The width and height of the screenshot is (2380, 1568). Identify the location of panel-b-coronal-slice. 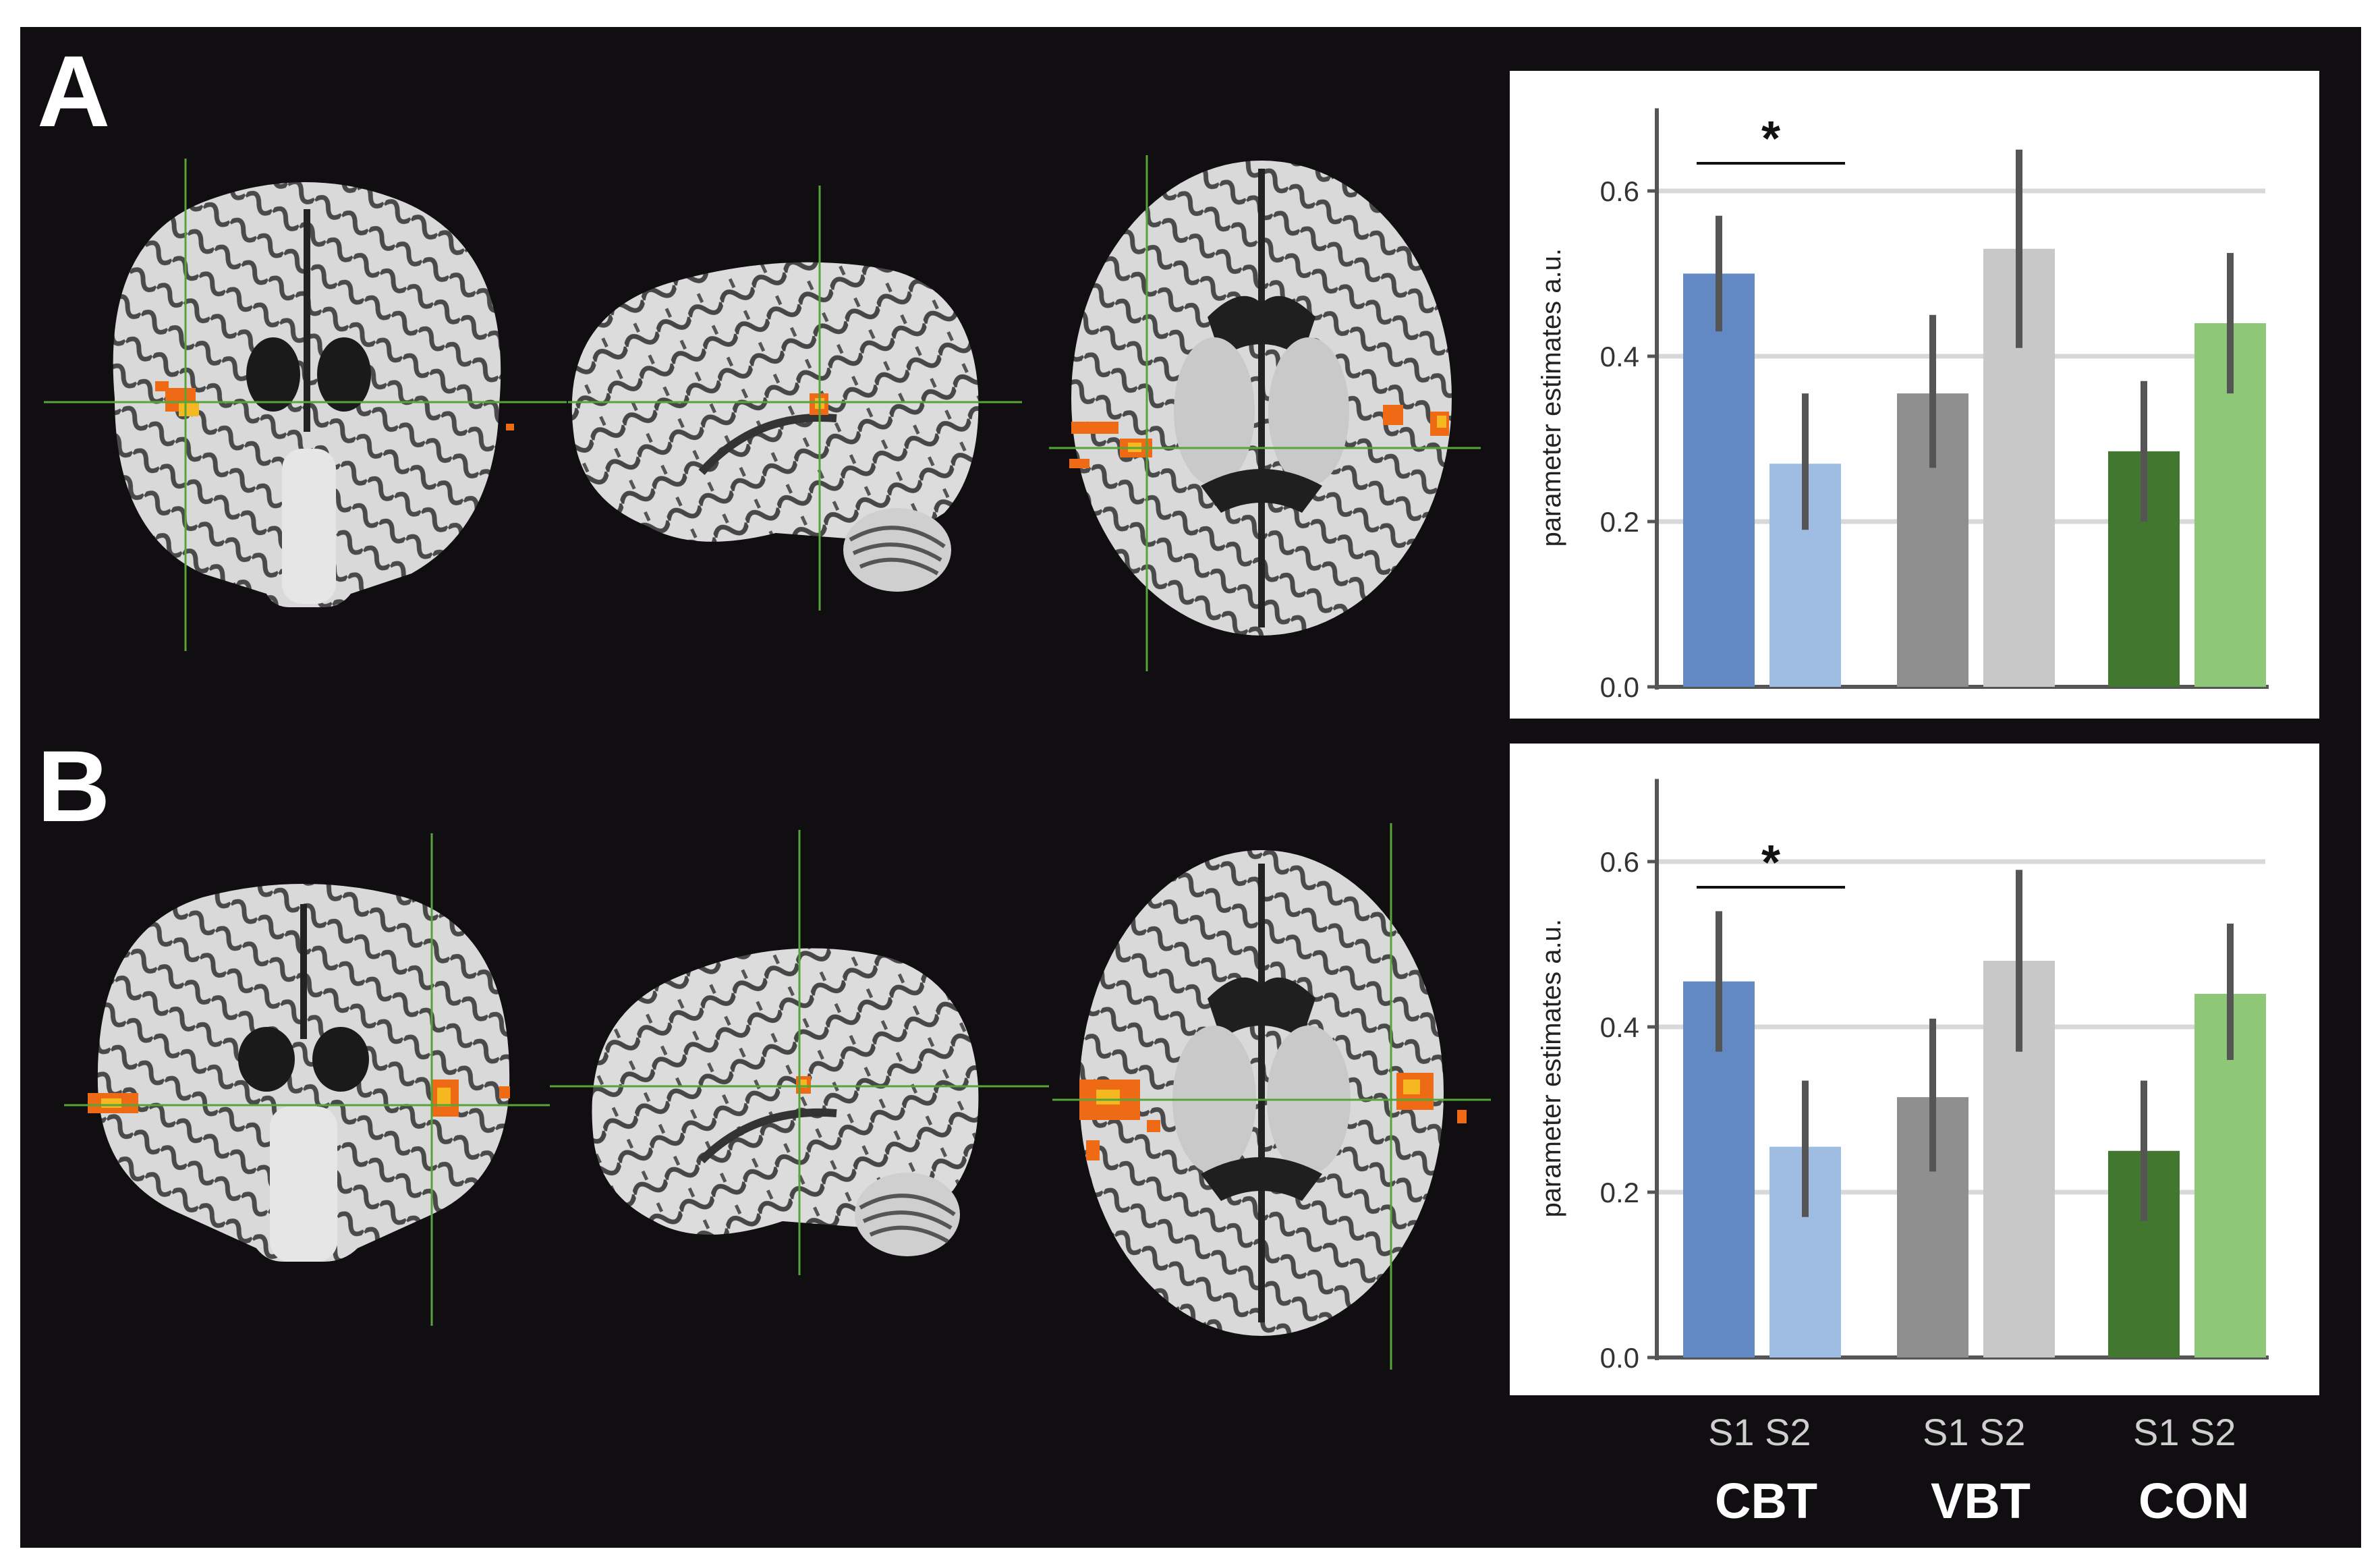
(304, 1073).